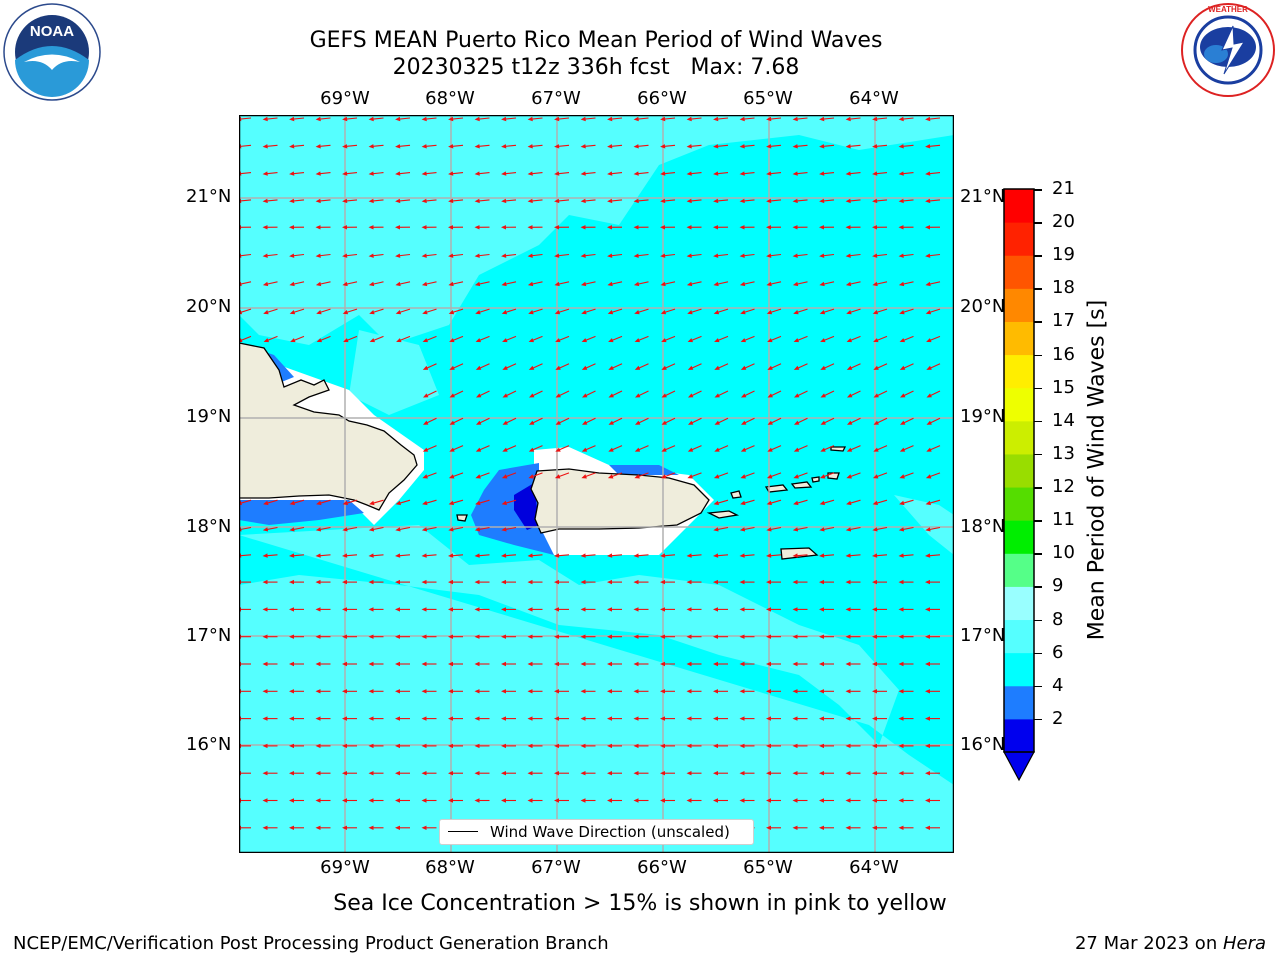 The height and width of the screenshot is (960, 1280). I want to click on chart-subtitle: 20230325 t12z 336h fcst Max: 7.68, so click(596, 67).